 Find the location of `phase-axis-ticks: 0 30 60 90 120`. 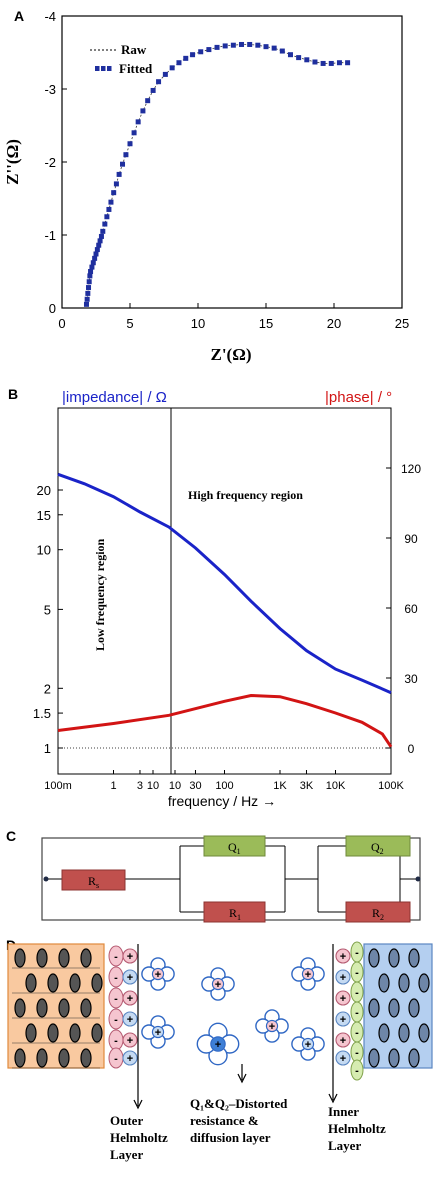

phase-axis-ticks: 0 30 60 90 120 is located at coordinates (403, 609).